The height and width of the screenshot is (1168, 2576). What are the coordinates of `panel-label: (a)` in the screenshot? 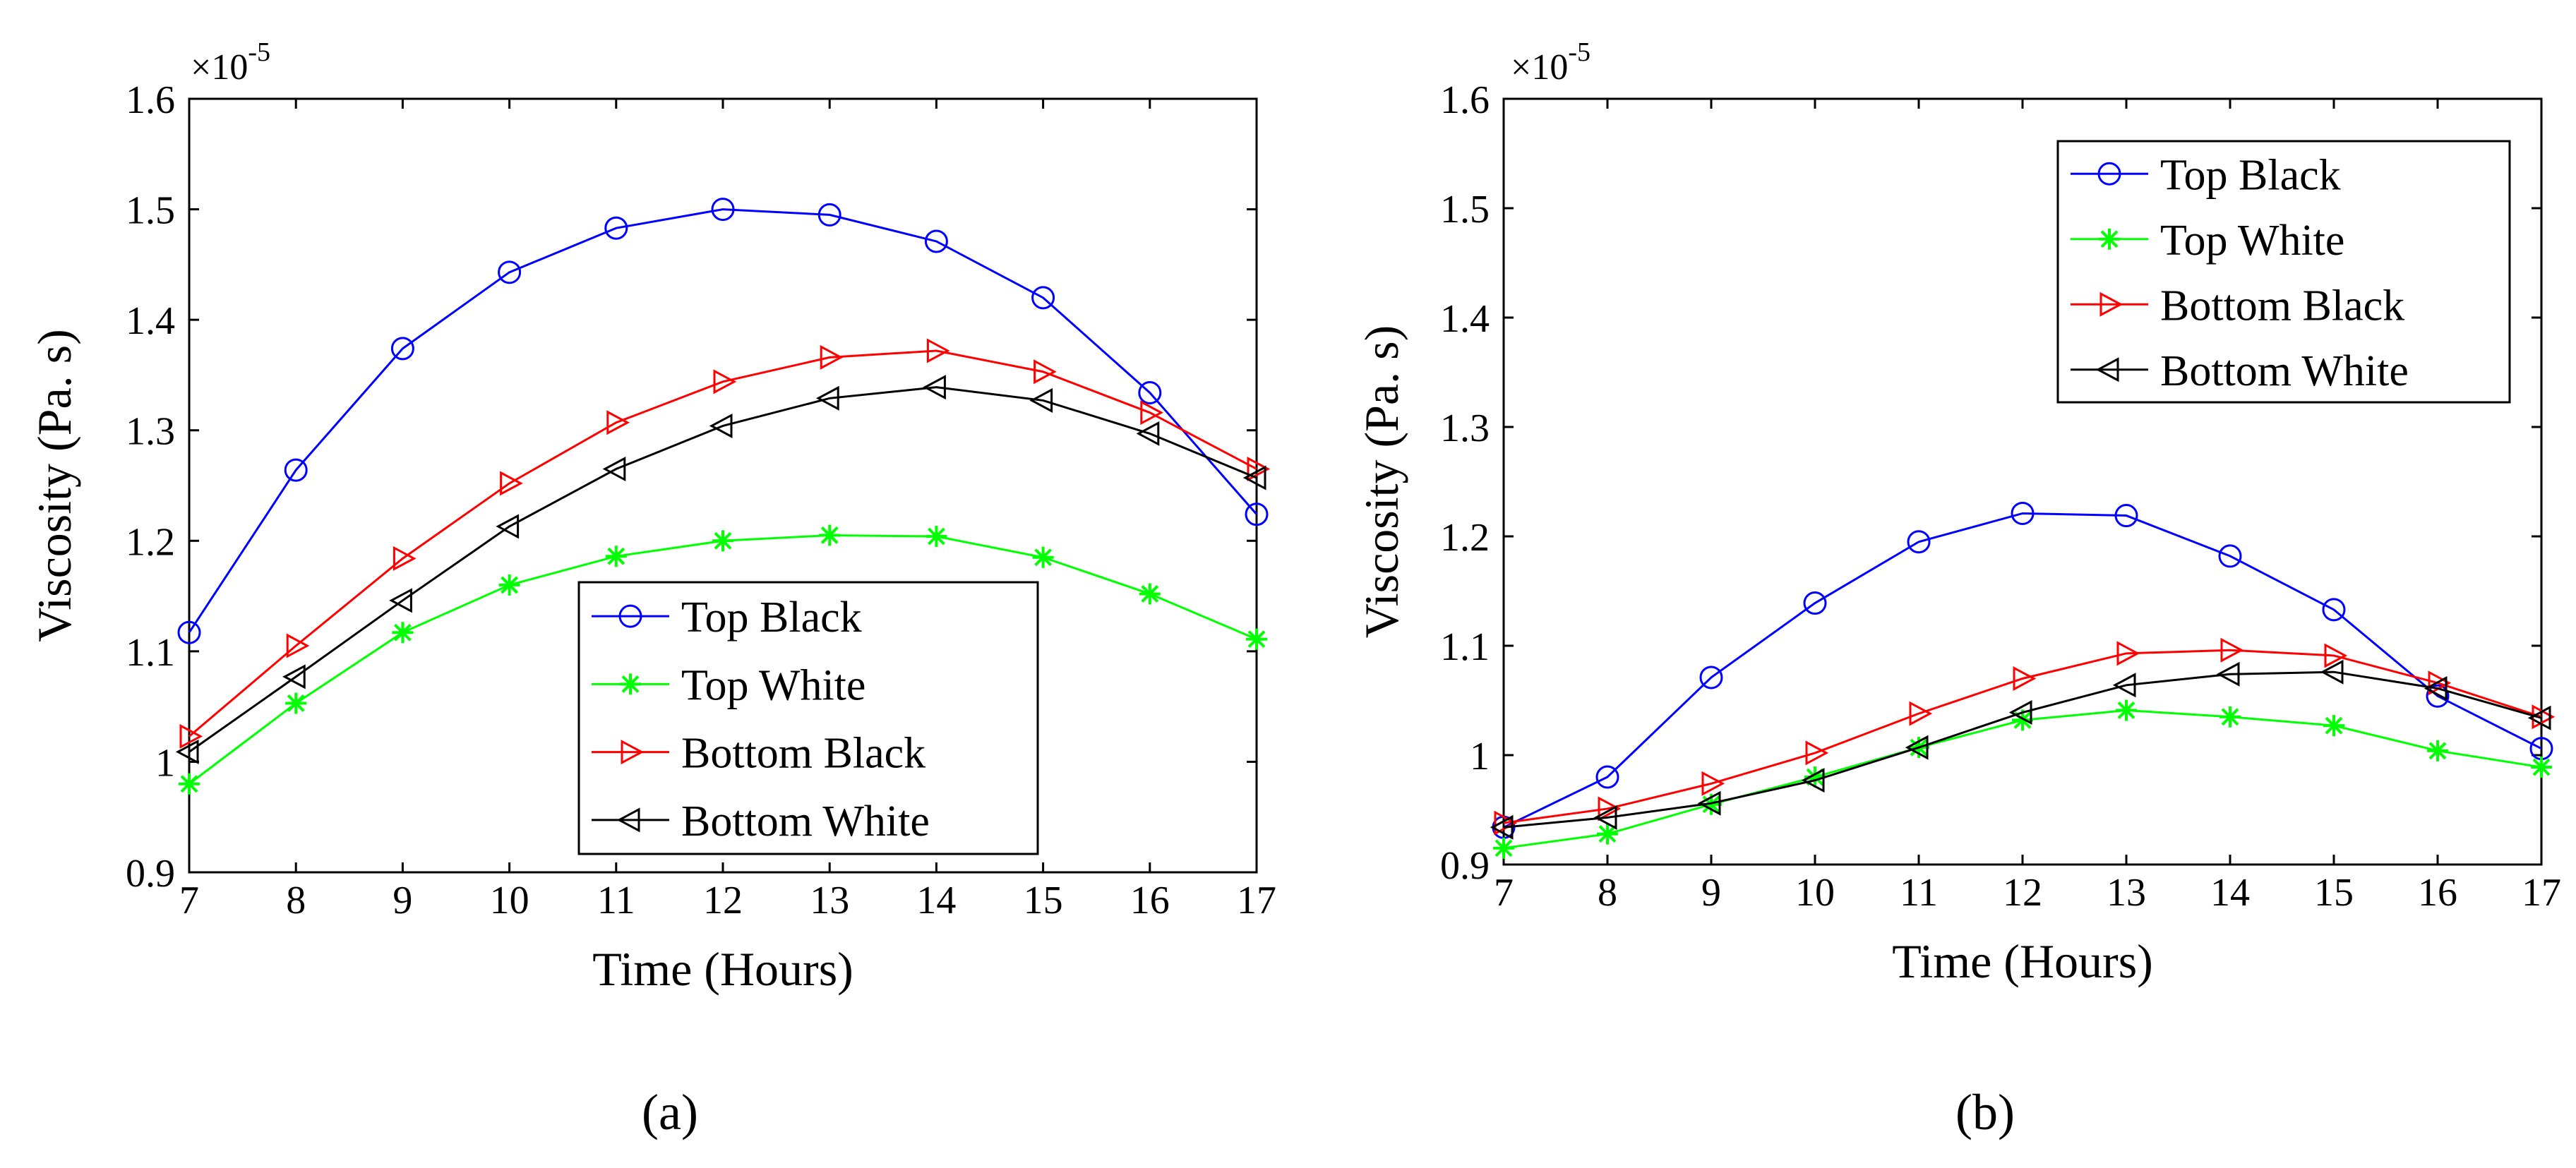 It's located at (670, 1112).